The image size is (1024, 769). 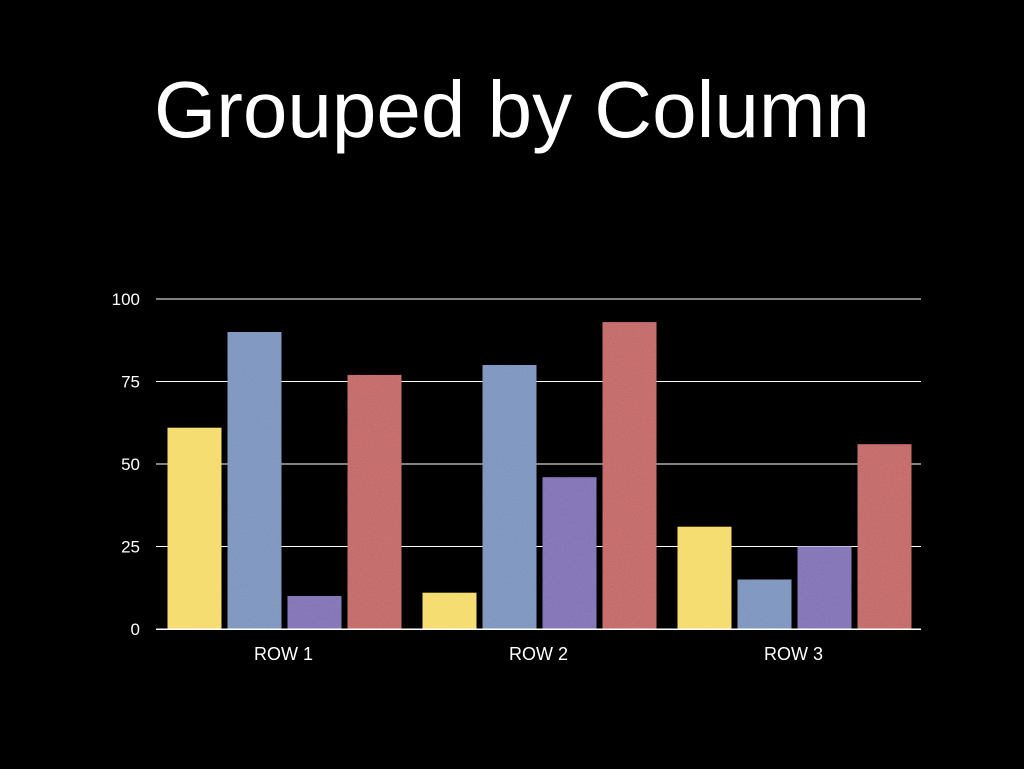 I want to click on y-axis-ticks: 0 25 50 75 100, so click(x=126, y=464).